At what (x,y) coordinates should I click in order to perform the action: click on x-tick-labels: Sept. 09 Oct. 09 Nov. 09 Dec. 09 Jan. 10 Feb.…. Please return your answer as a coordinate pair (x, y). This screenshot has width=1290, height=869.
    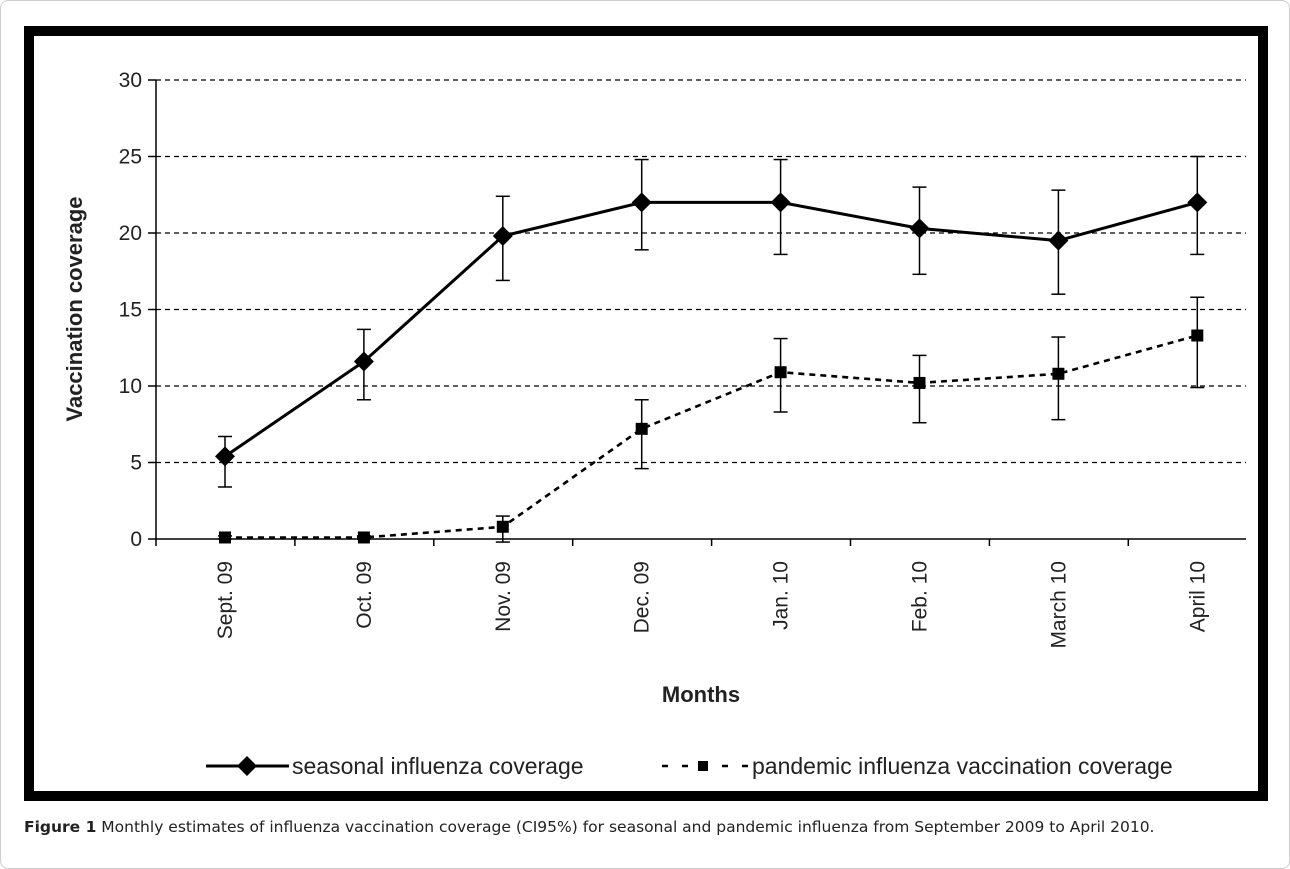
    Looking at the image, I should click on (711, 605).